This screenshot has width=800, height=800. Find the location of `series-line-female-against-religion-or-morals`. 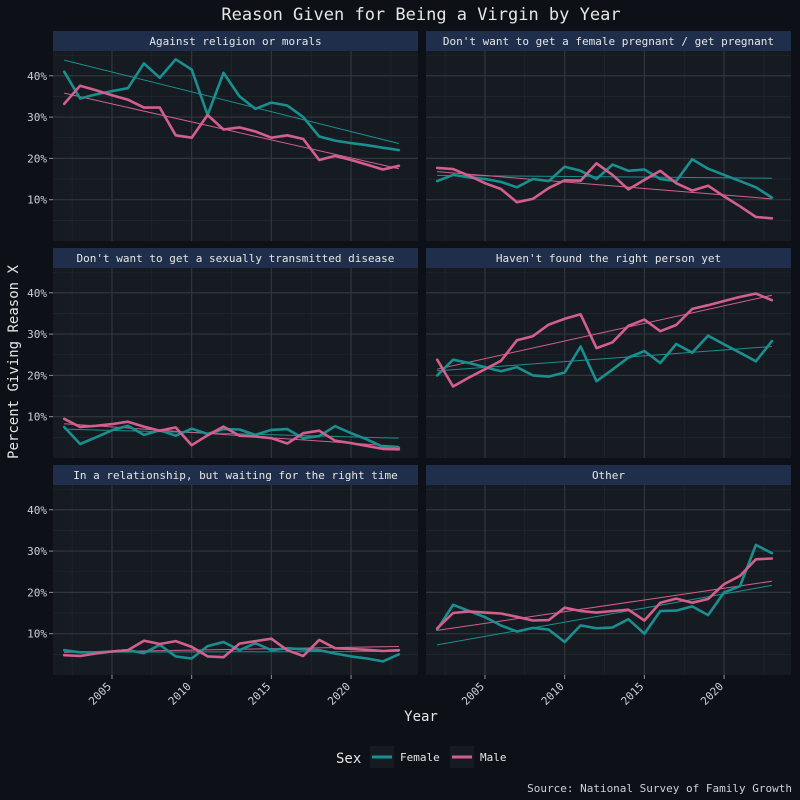

series-line-female-against-religion-or-morals is located at coordinates (231, 104).